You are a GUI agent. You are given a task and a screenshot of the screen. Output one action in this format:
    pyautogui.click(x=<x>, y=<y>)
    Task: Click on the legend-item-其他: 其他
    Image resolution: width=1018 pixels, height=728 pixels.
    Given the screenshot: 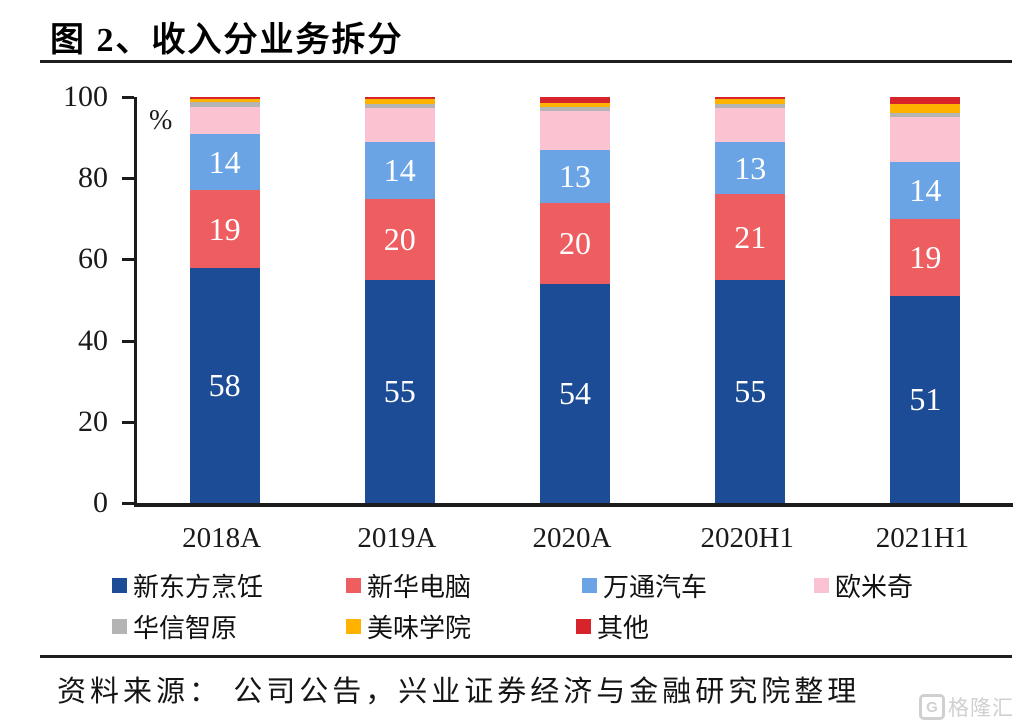 What is the action you would take?
    pyautogui.click(x=612, y=627)
    